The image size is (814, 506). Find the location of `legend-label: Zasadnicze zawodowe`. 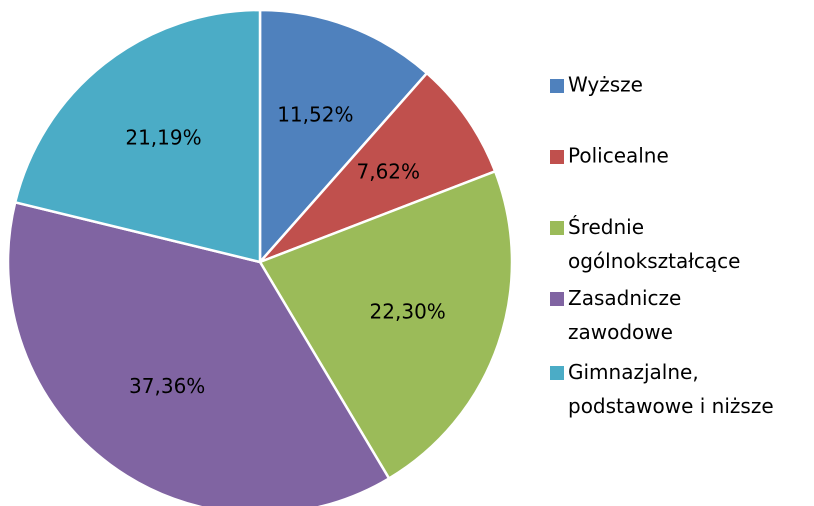

legend-label: Zasadnicze zawodowe is located at coordinates (628, 315).